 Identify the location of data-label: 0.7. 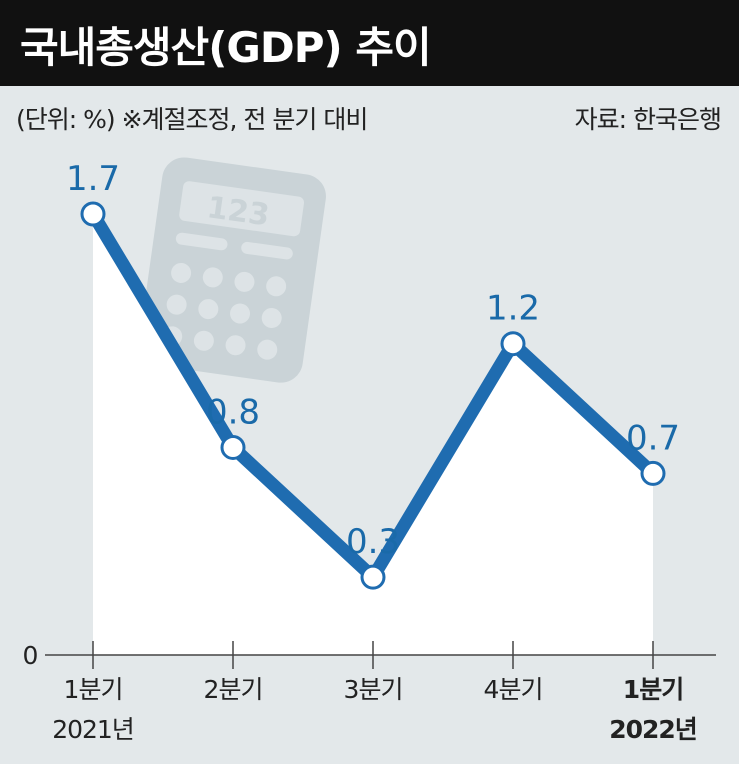
(653, 438).